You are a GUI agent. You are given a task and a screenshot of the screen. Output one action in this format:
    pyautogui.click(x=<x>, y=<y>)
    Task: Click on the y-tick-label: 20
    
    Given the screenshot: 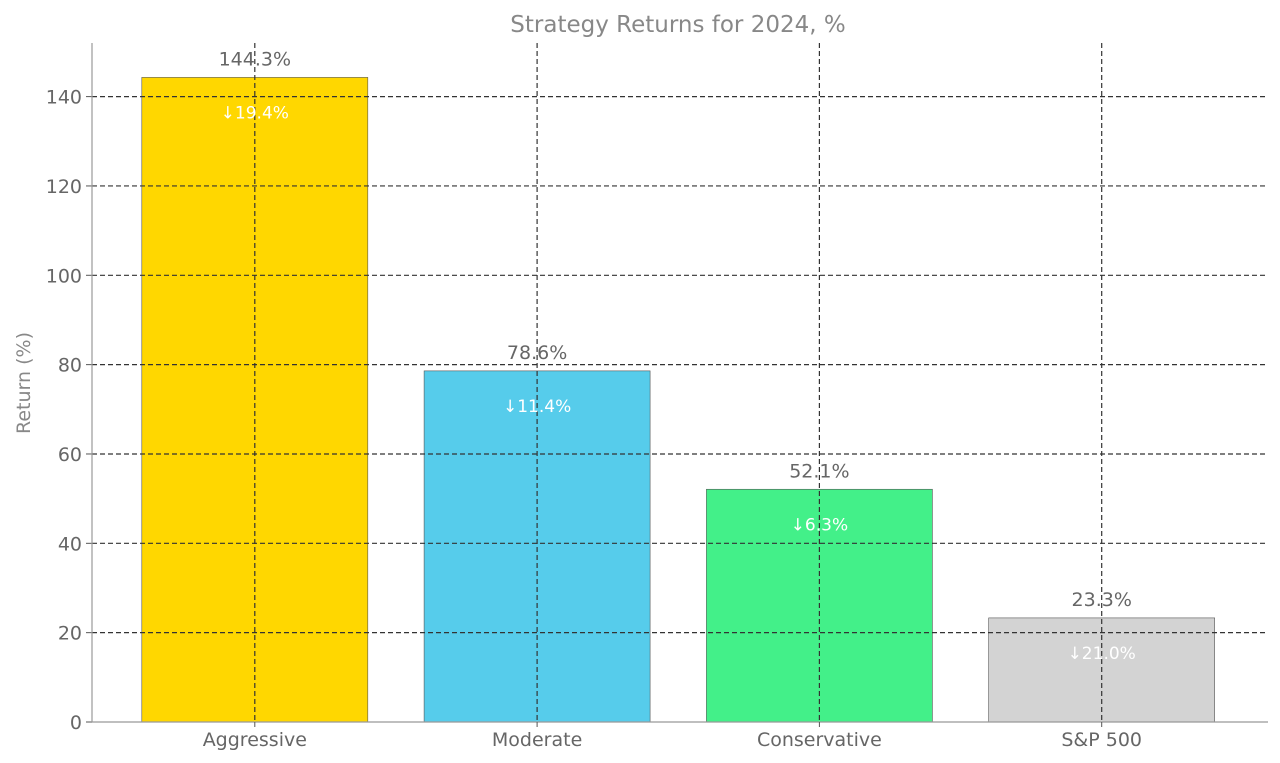 What is the action you would take?
    pyautogui.click(x=70, y=634)
    